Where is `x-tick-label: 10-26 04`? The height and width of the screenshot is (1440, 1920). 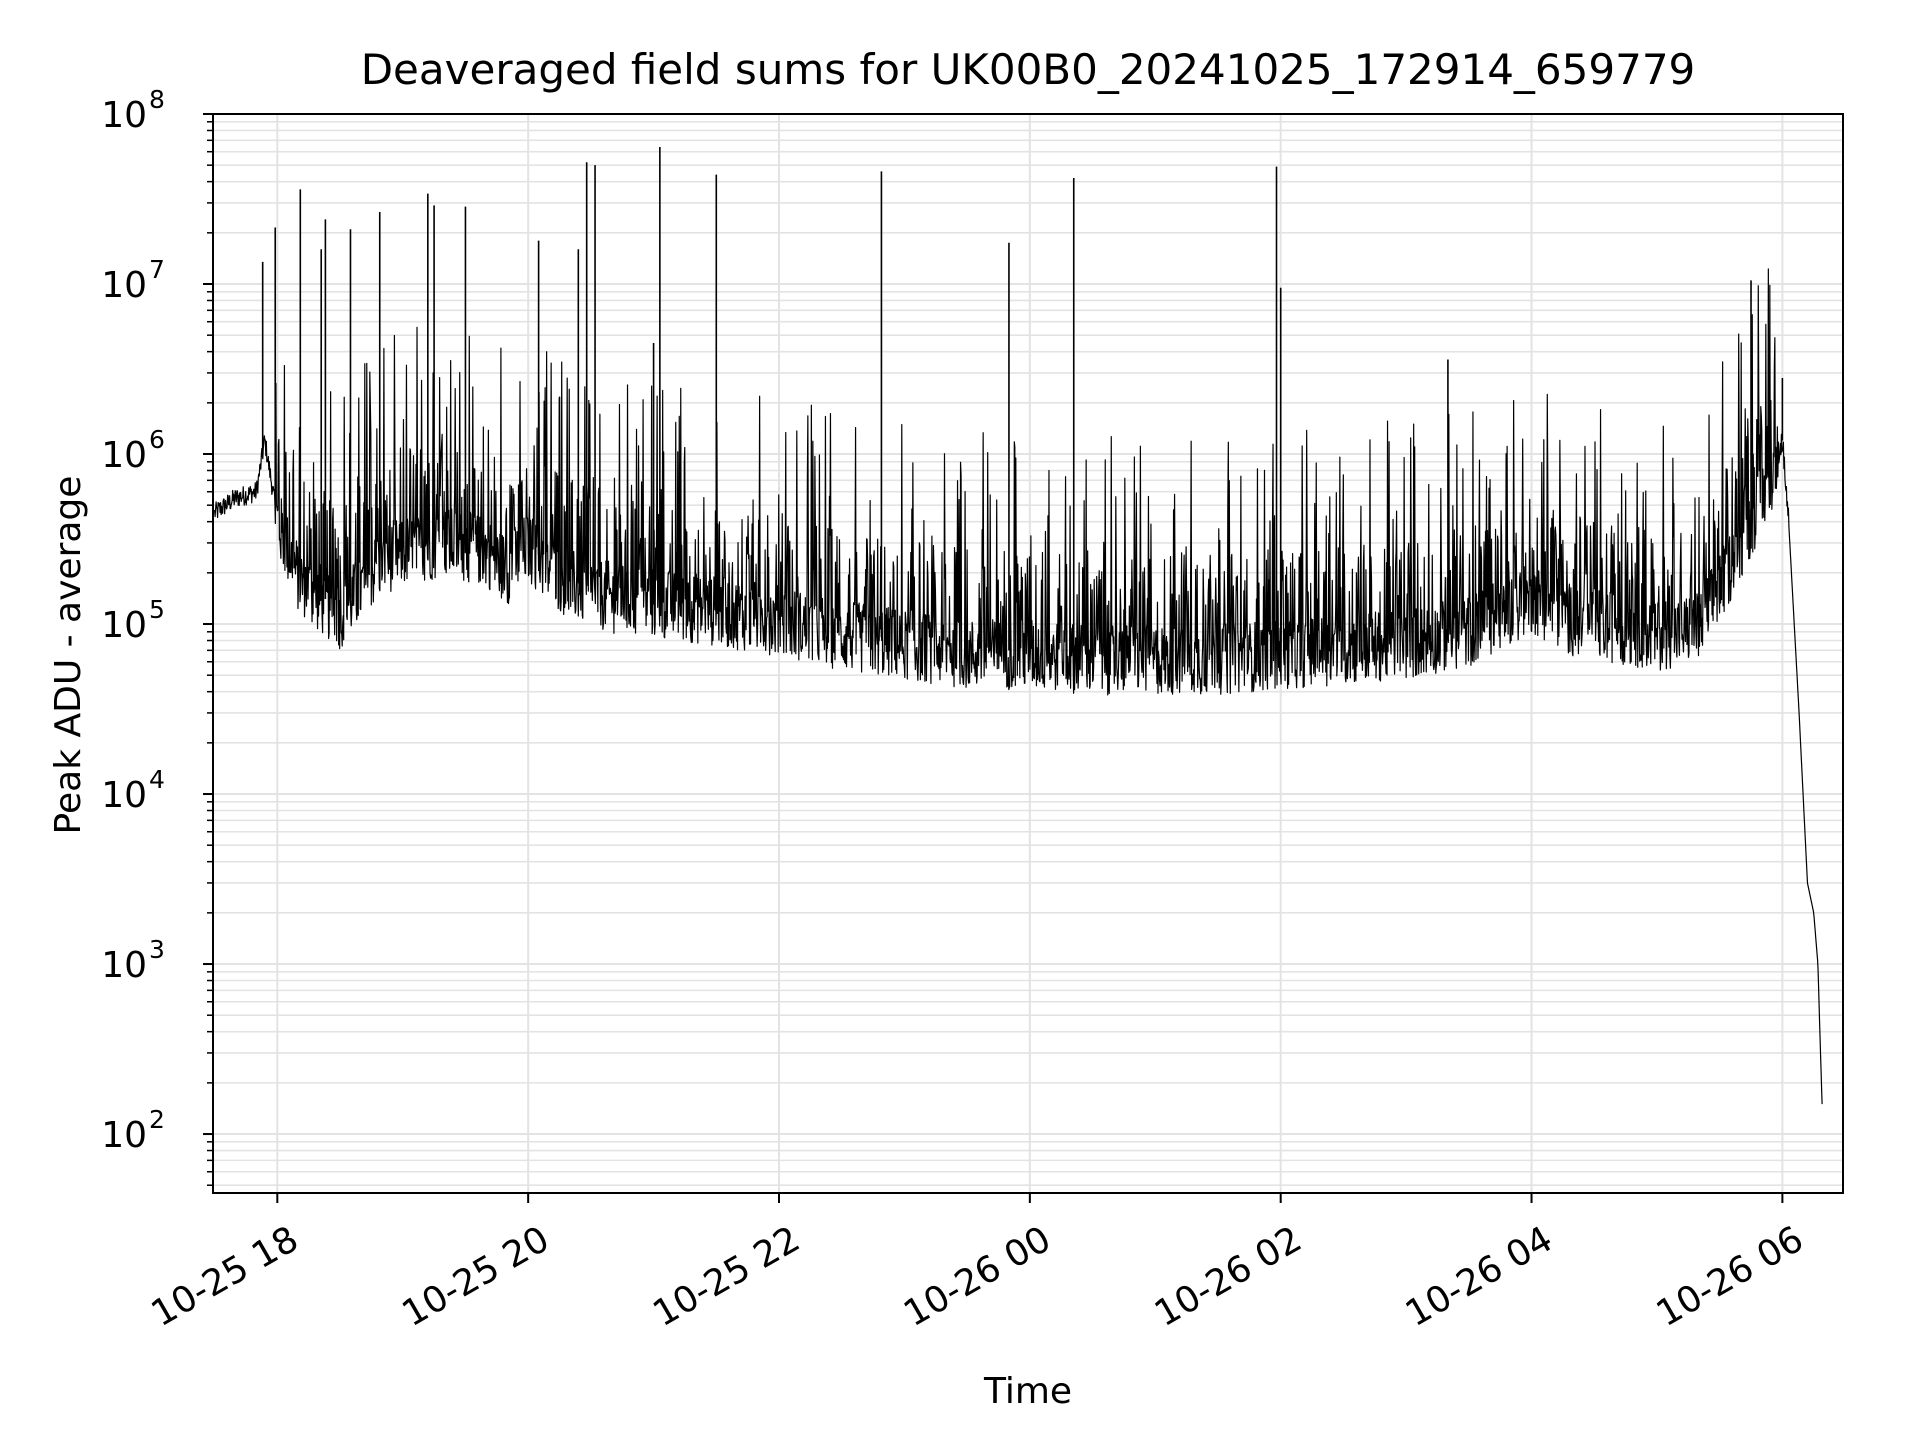 x-tick-label: 10-26 04 is located at coordinates (1479, 1277).